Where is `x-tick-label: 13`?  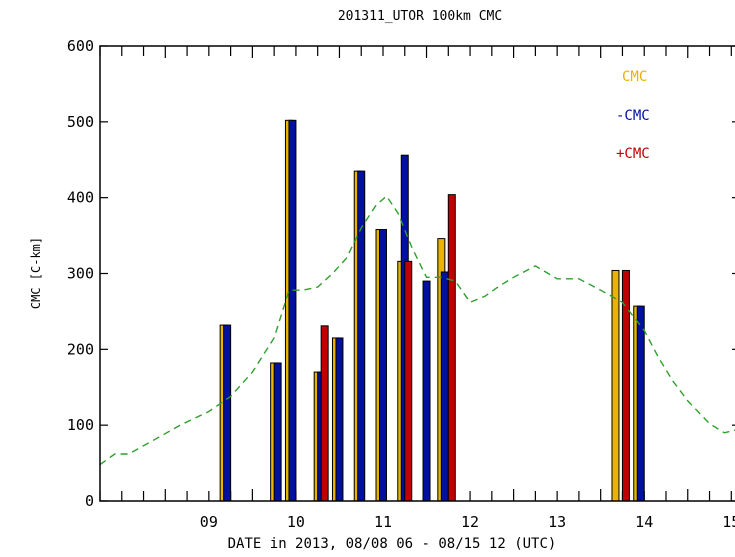
x-tick-label: 13 is located at coordinates (557, 522).